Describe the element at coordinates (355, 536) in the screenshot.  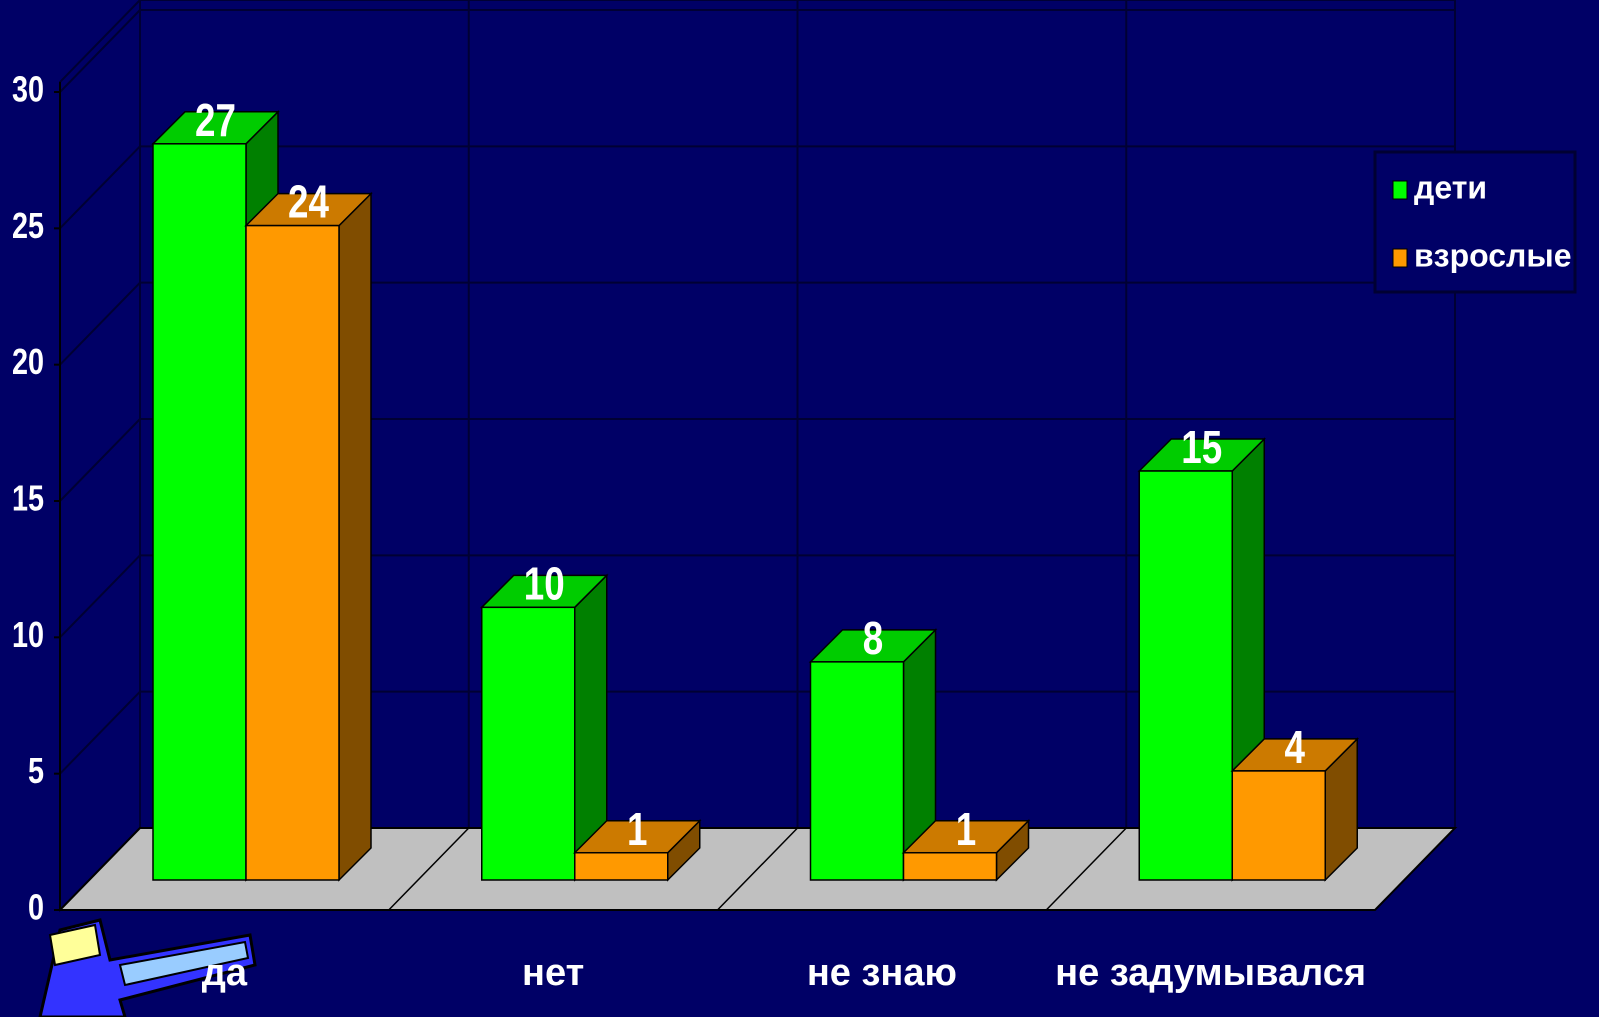
I see `bar-side` at that location.